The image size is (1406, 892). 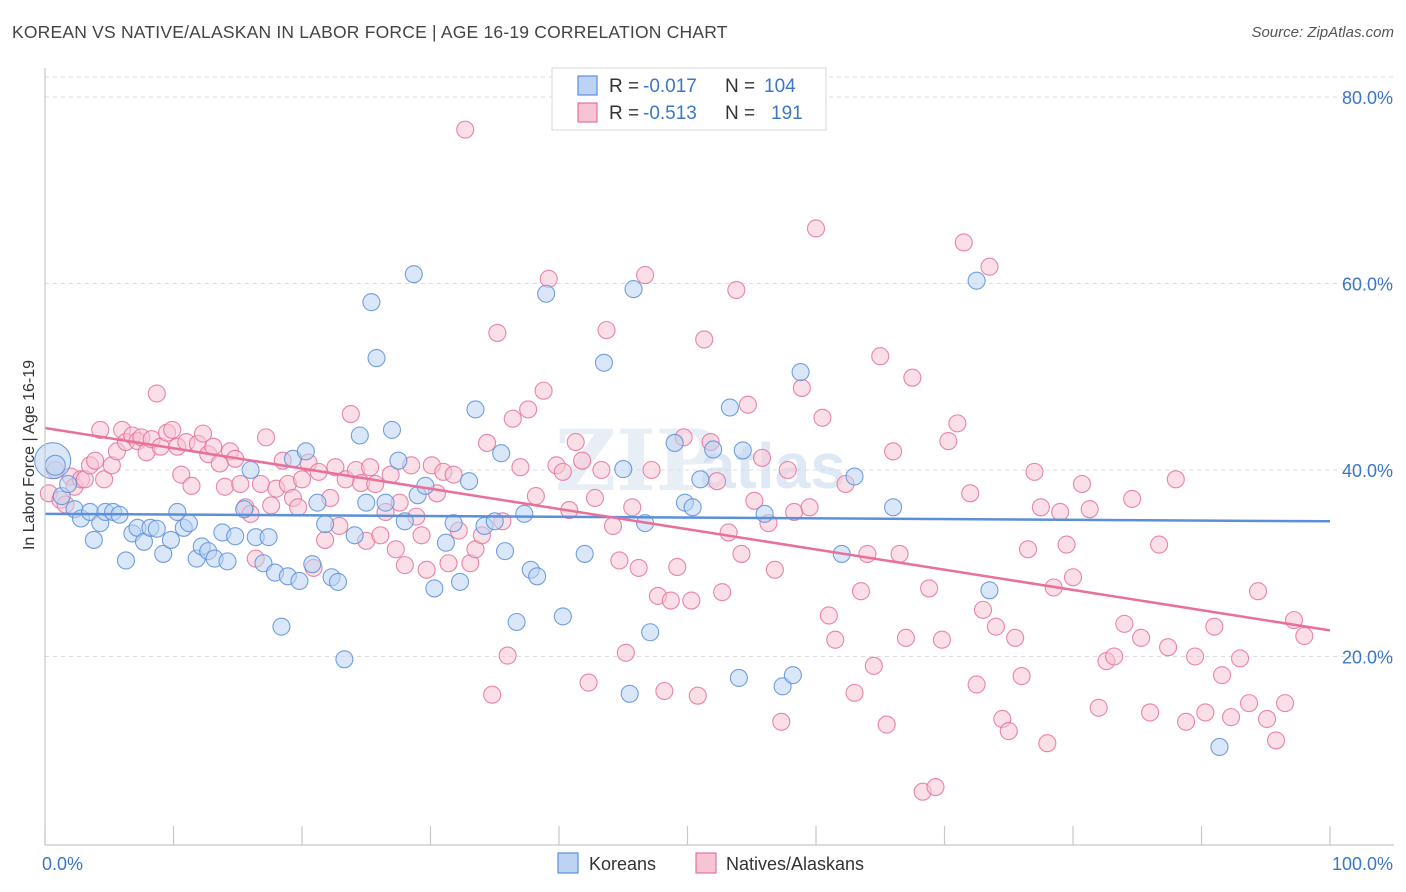 I want to click on legend-r-value-1: -0.017, so click(x=670, y=86).